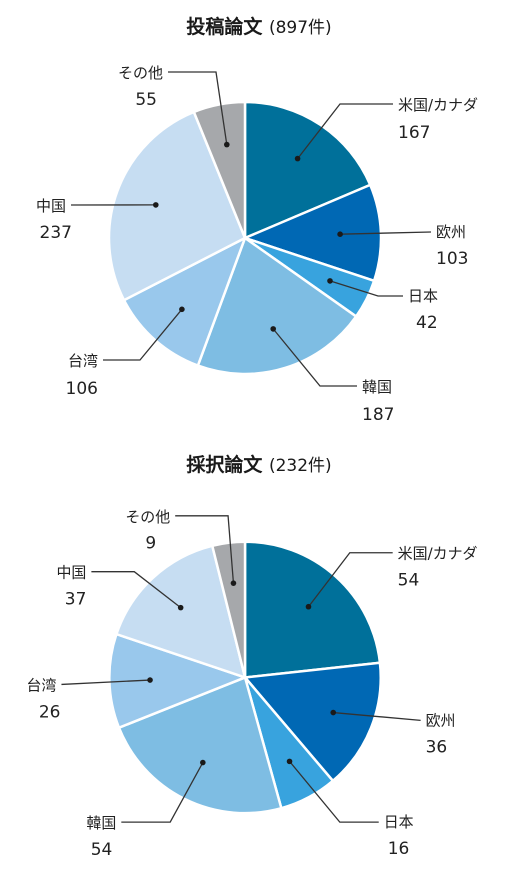 The image size is (518, 877). I want to click on chart-title: 投稿論文 (897件), so click(259, 25).